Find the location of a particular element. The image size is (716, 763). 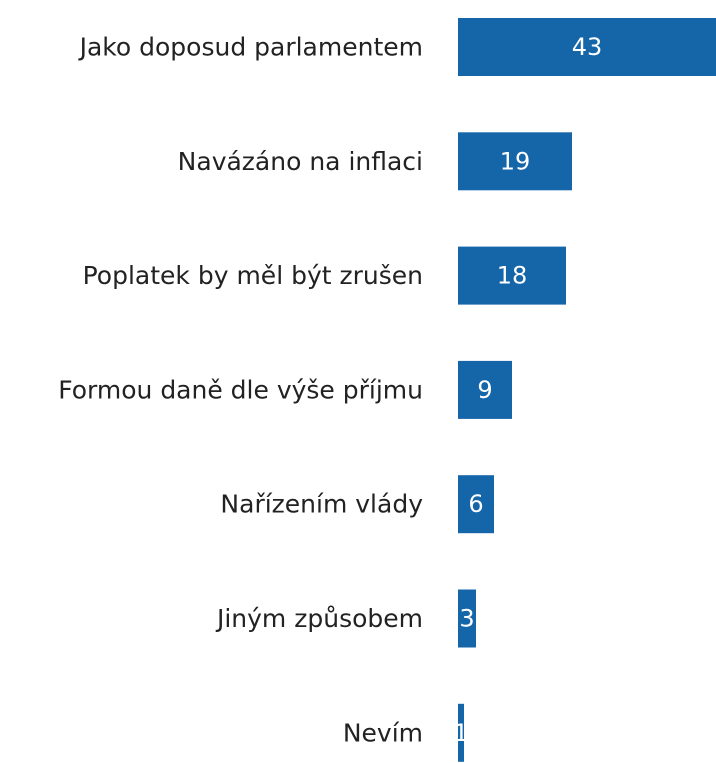

value-label: 3 is located at coordinates (466, 619).